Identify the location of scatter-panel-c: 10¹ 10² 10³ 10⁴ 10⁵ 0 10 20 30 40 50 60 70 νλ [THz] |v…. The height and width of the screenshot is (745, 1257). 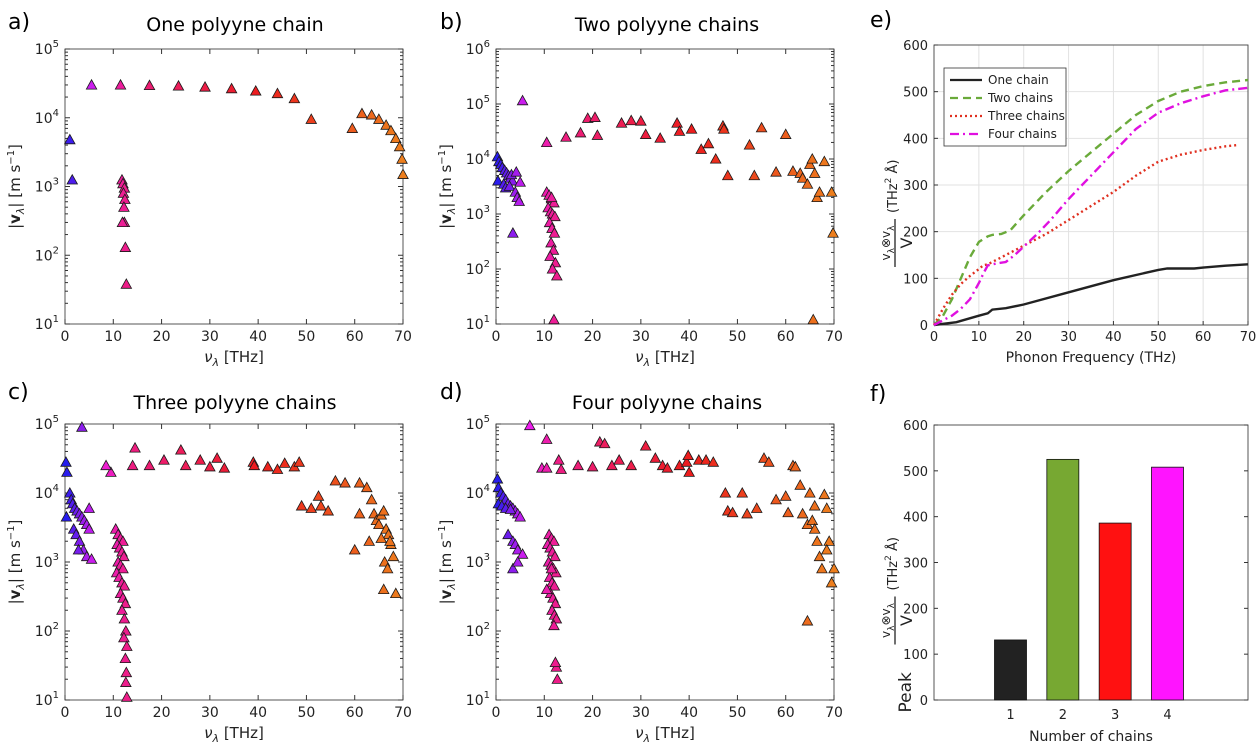
(209, 579).